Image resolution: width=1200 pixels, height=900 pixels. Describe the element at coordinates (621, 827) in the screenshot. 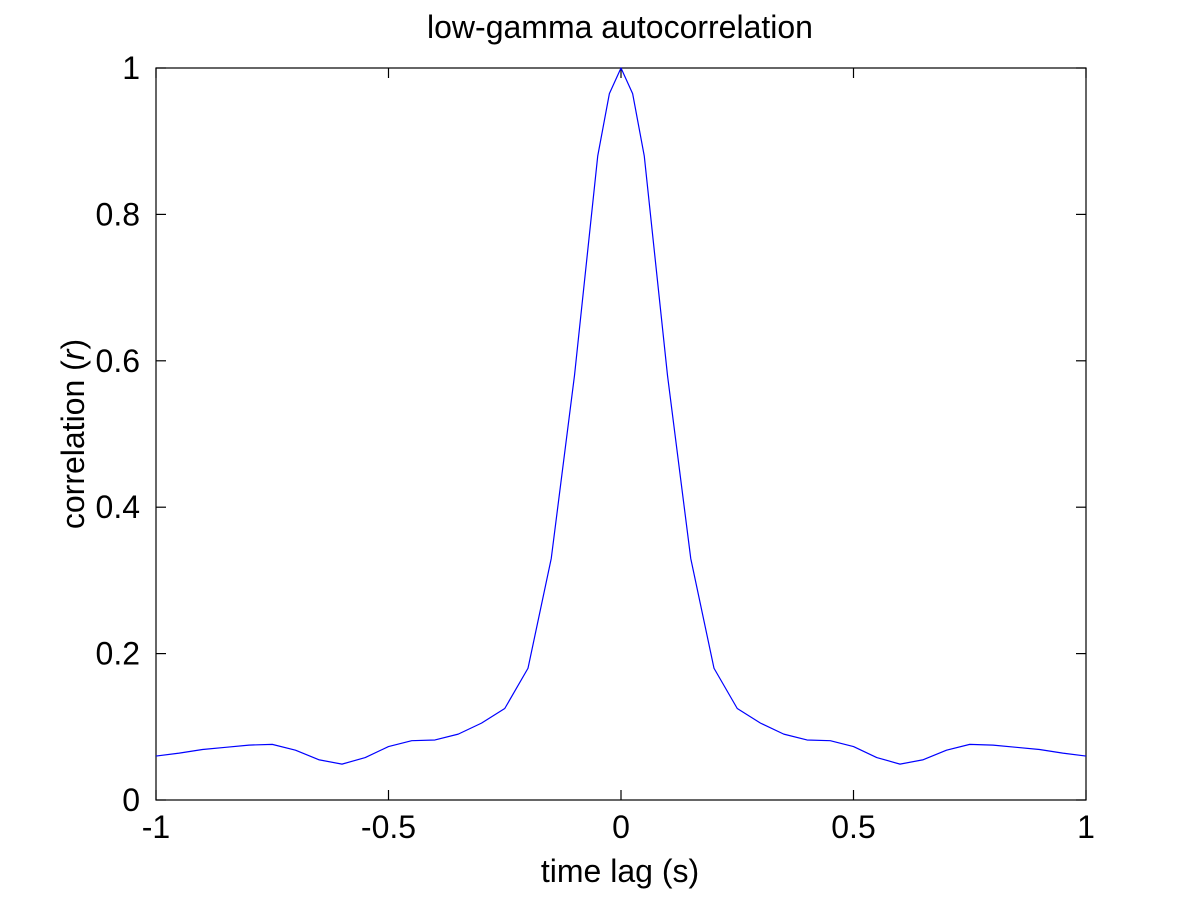

I see `x-tick-label: 0` at that location.